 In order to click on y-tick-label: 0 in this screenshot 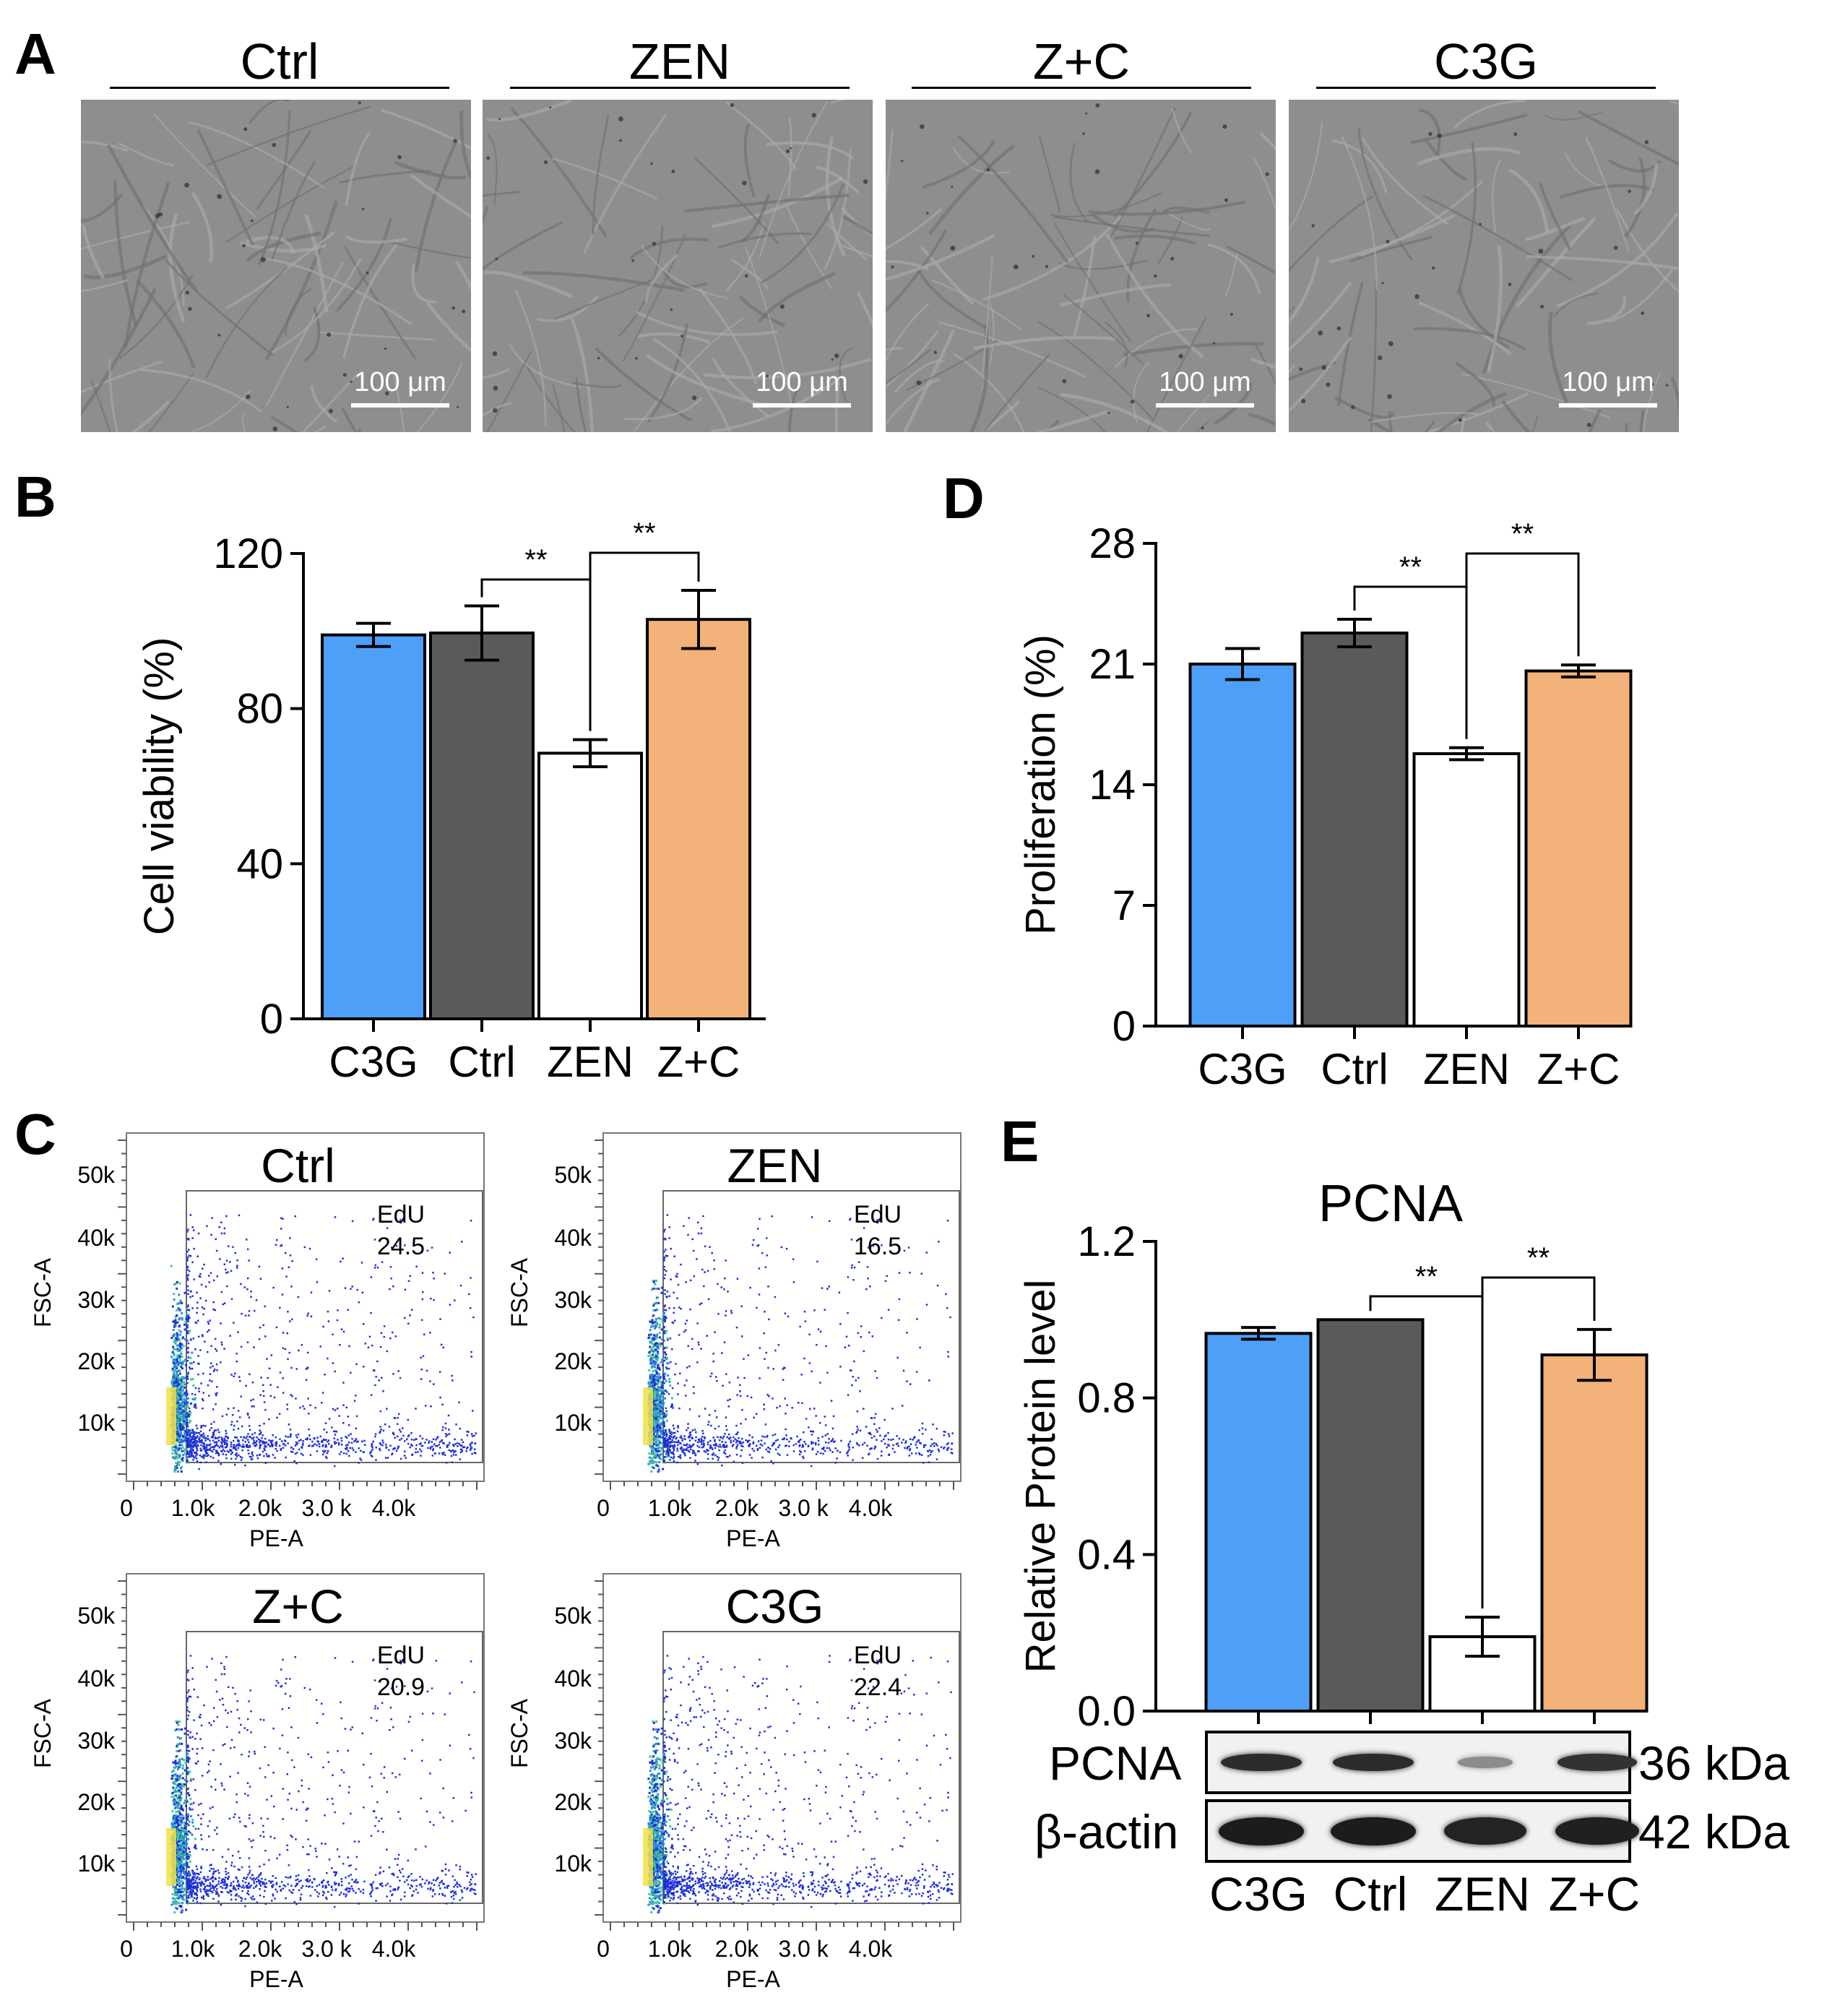, I will do `click(271, 1019)`.